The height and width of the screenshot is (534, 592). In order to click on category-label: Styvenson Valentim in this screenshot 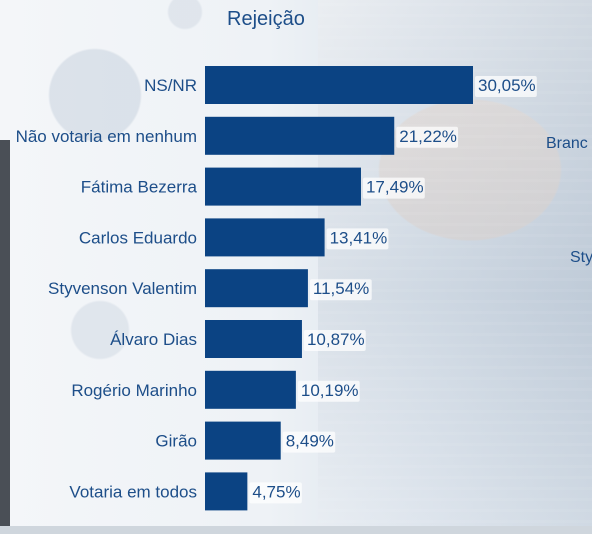, I will do `click(122, 288)`.